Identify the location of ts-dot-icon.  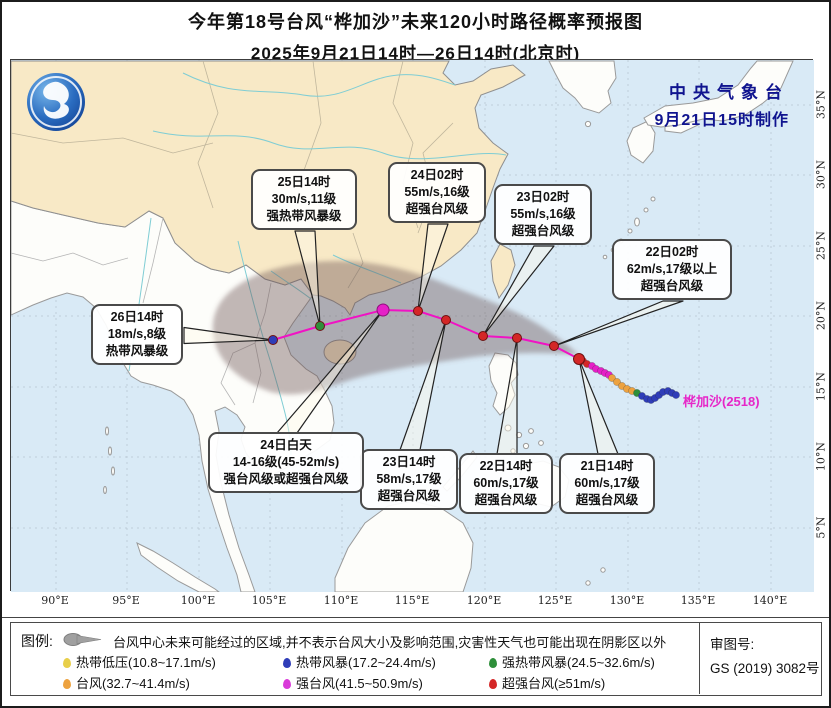
(287, 663).